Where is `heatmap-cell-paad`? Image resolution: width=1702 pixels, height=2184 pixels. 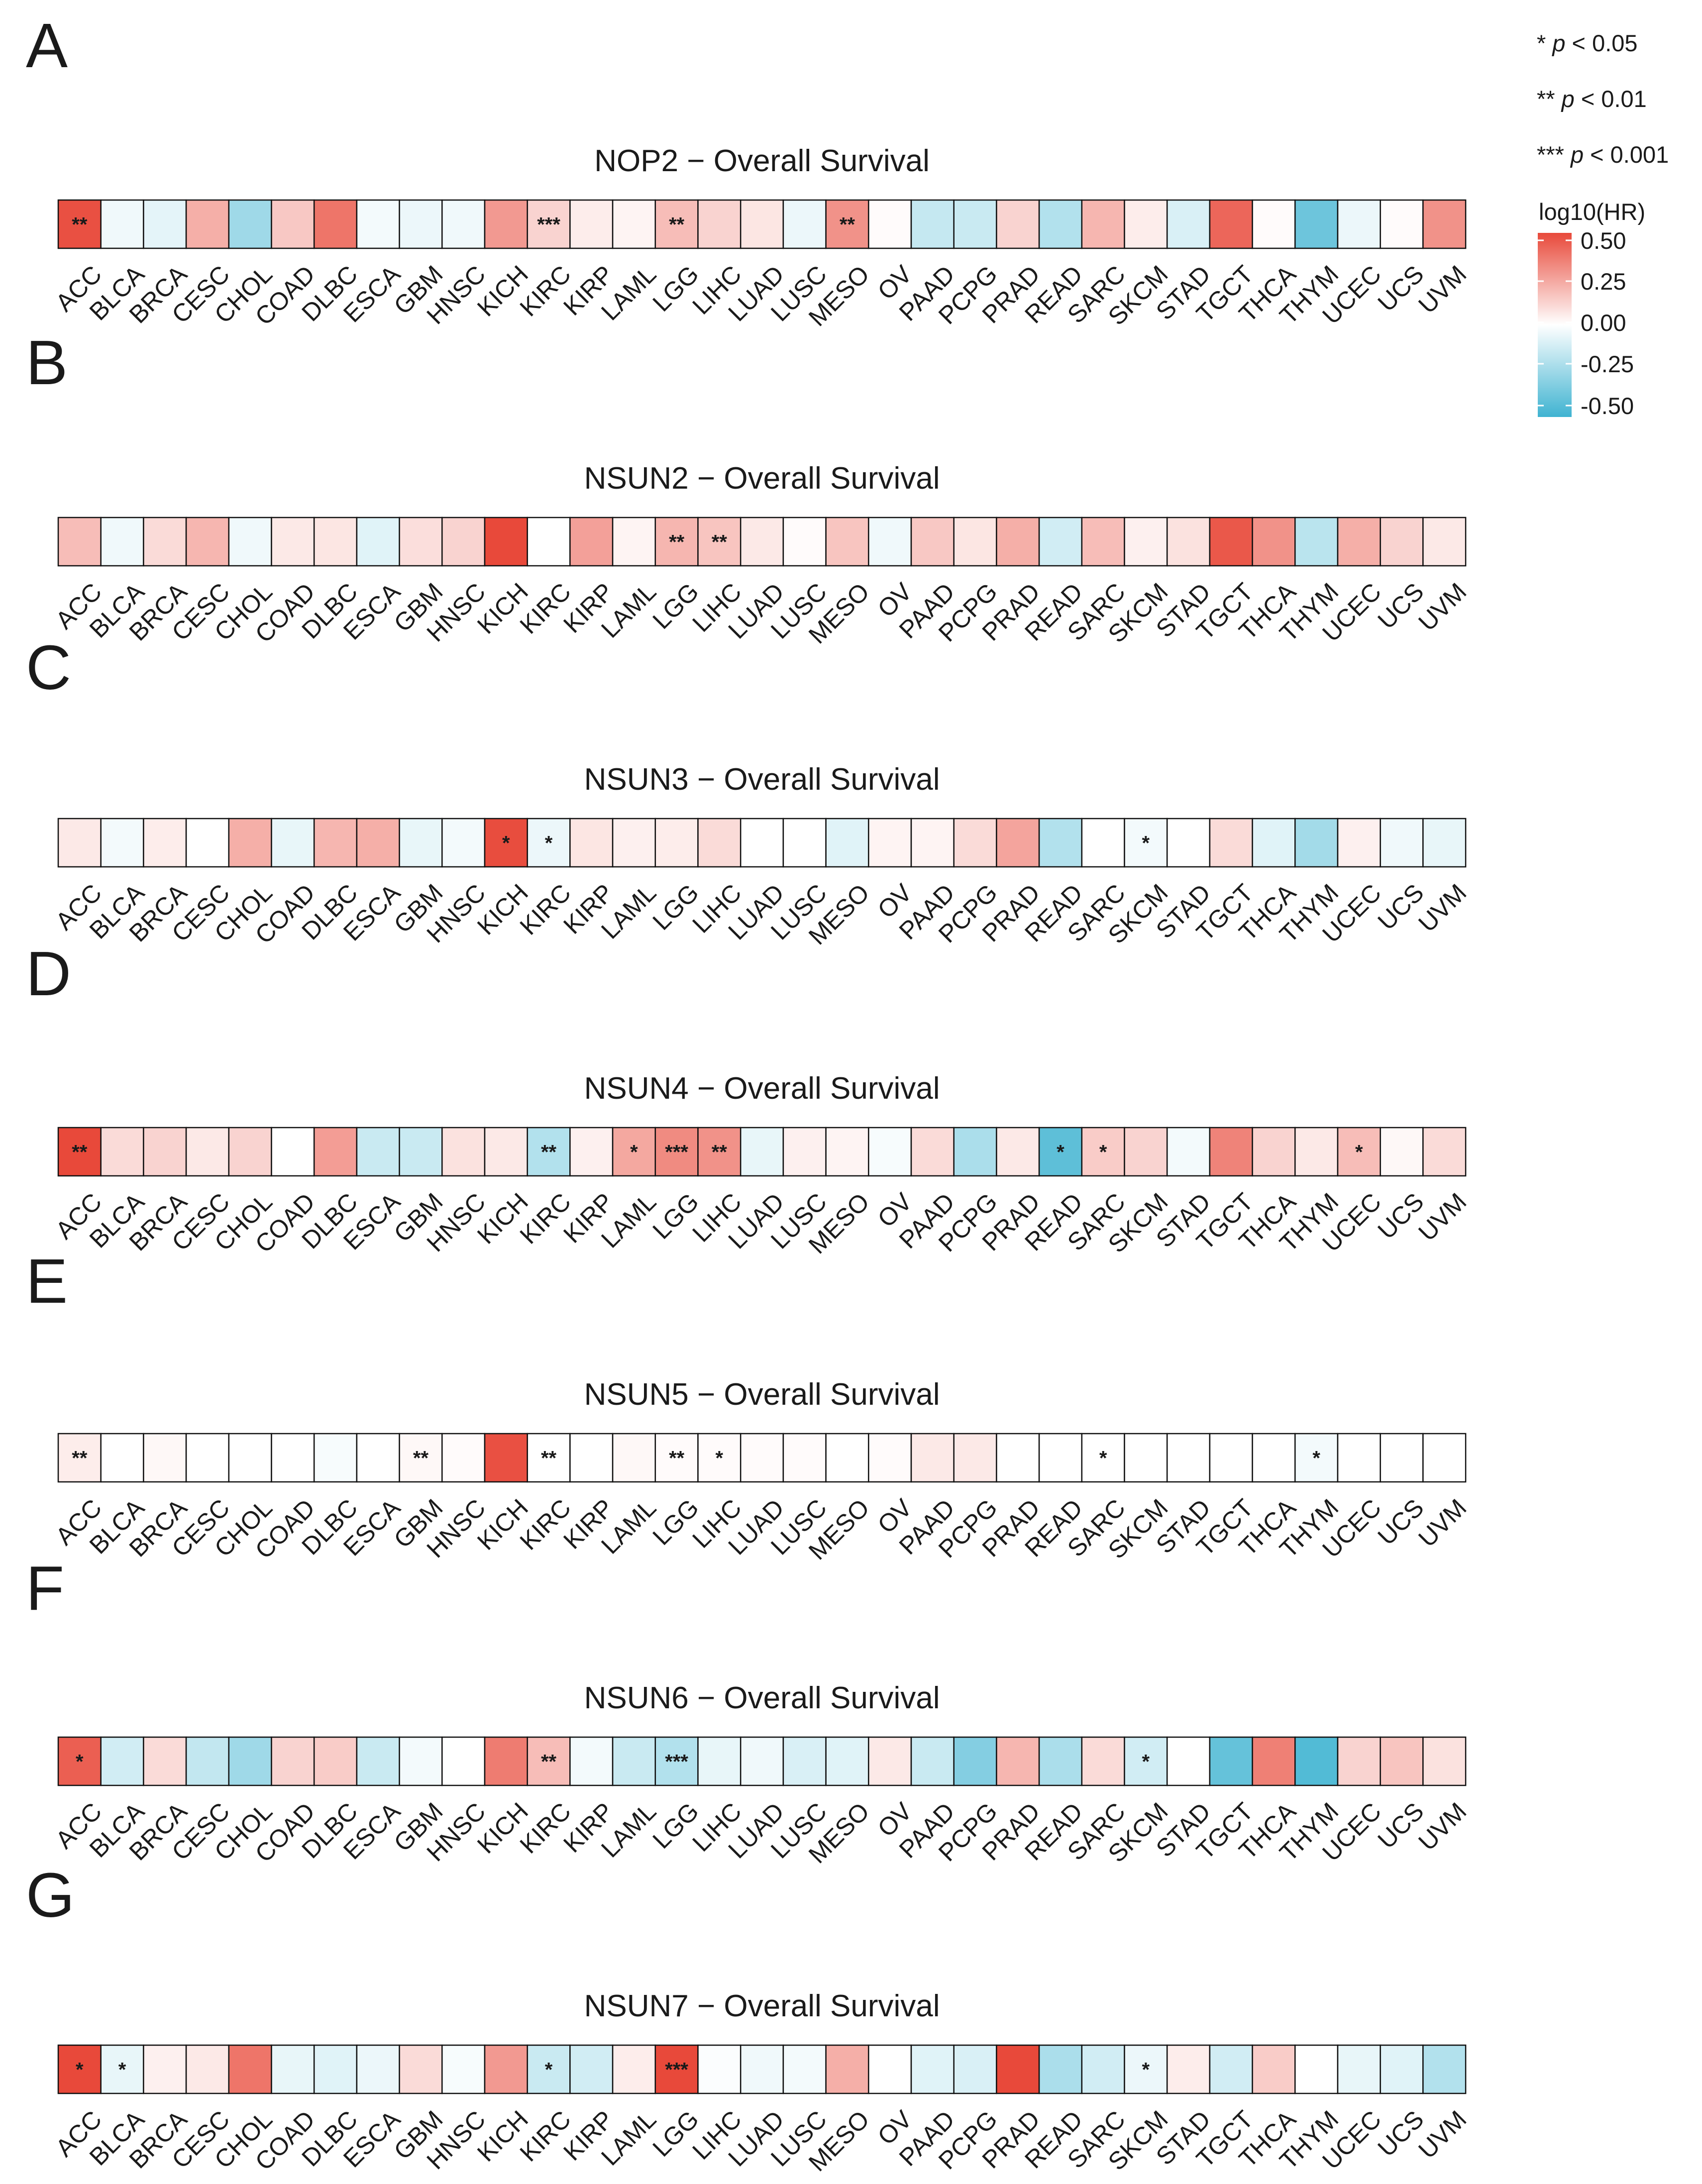 heatmap-cell-paad is located at coordinates (932, 1458).